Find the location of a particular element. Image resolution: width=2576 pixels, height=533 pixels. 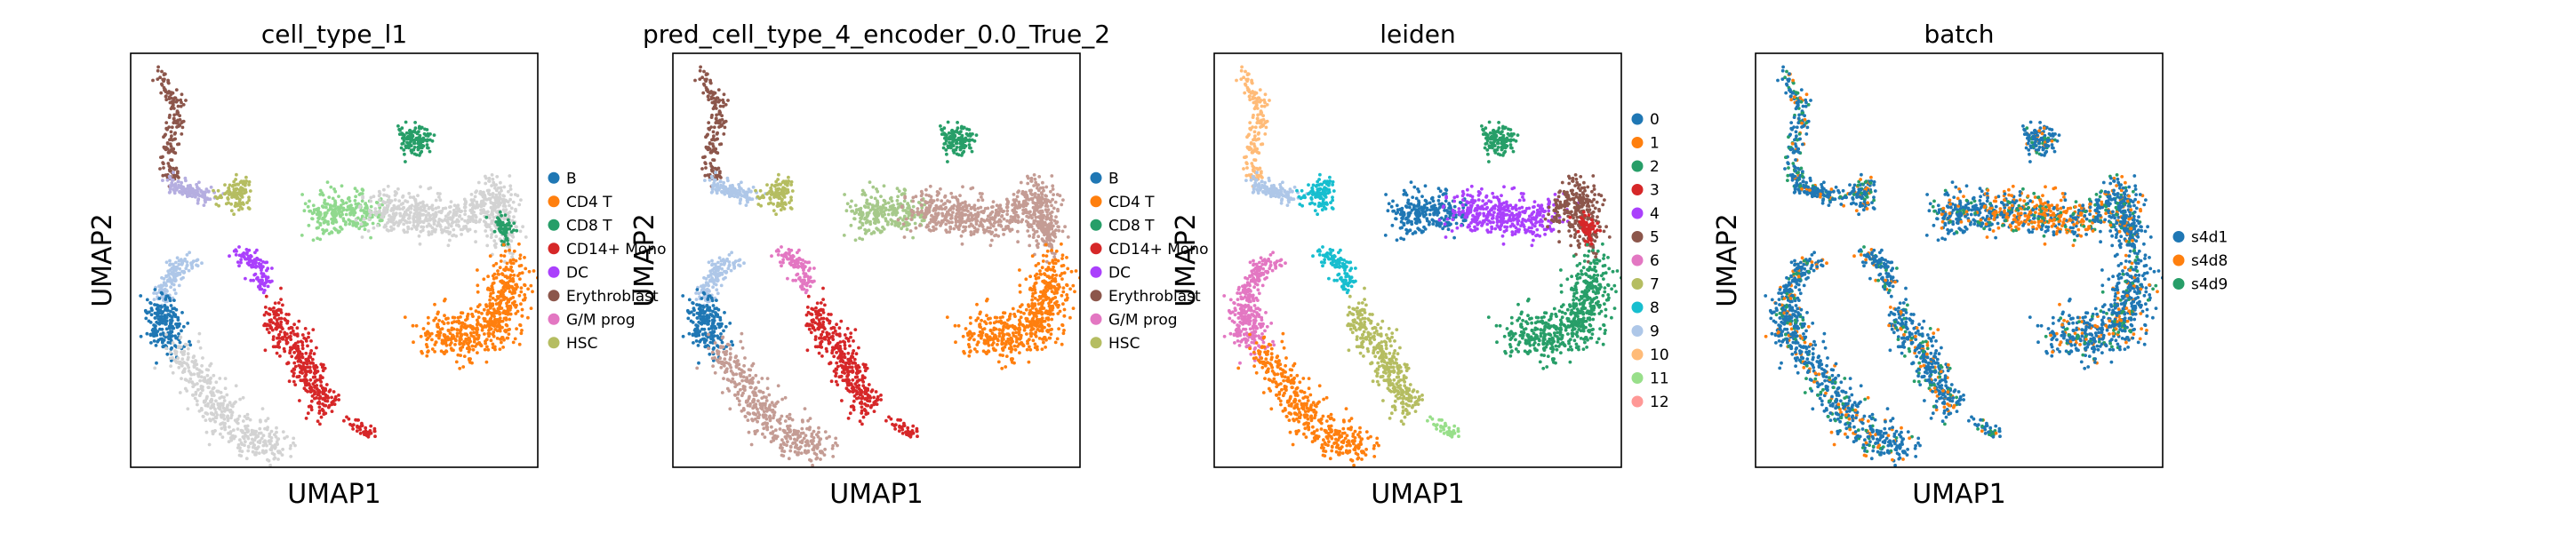

data-point-arc_mid is located at coordinates (727, 178).